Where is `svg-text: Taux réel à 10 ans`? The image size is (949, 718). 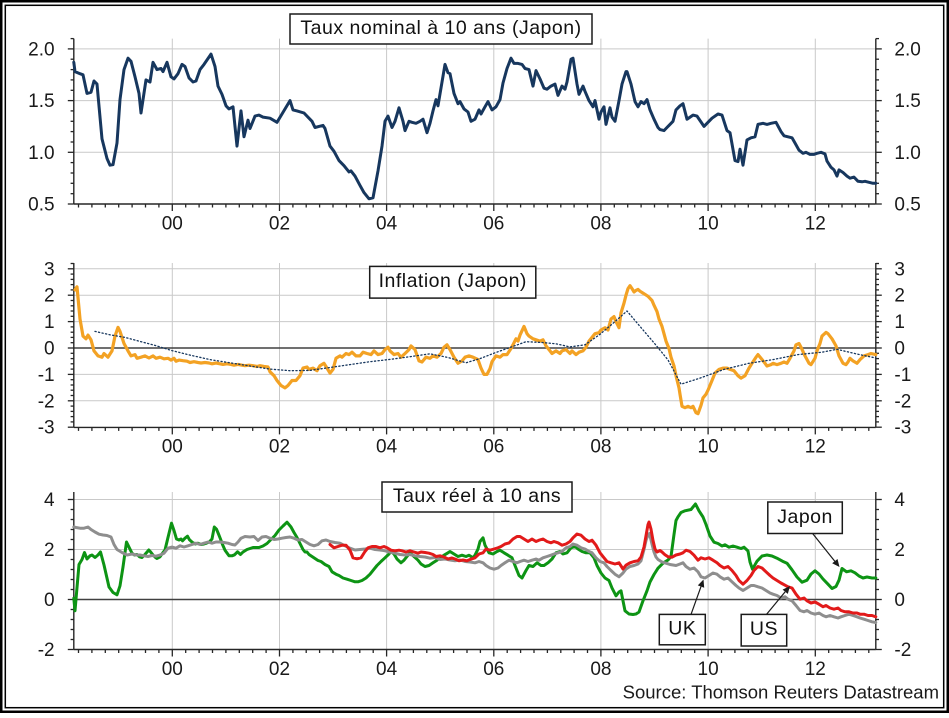
svg-text: Taux réel à 10 ans is located at coordinates (477, 496).